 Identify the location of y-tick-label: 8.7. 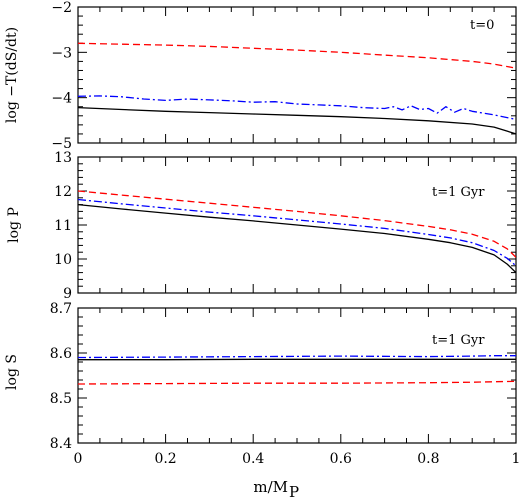
(61, 309).